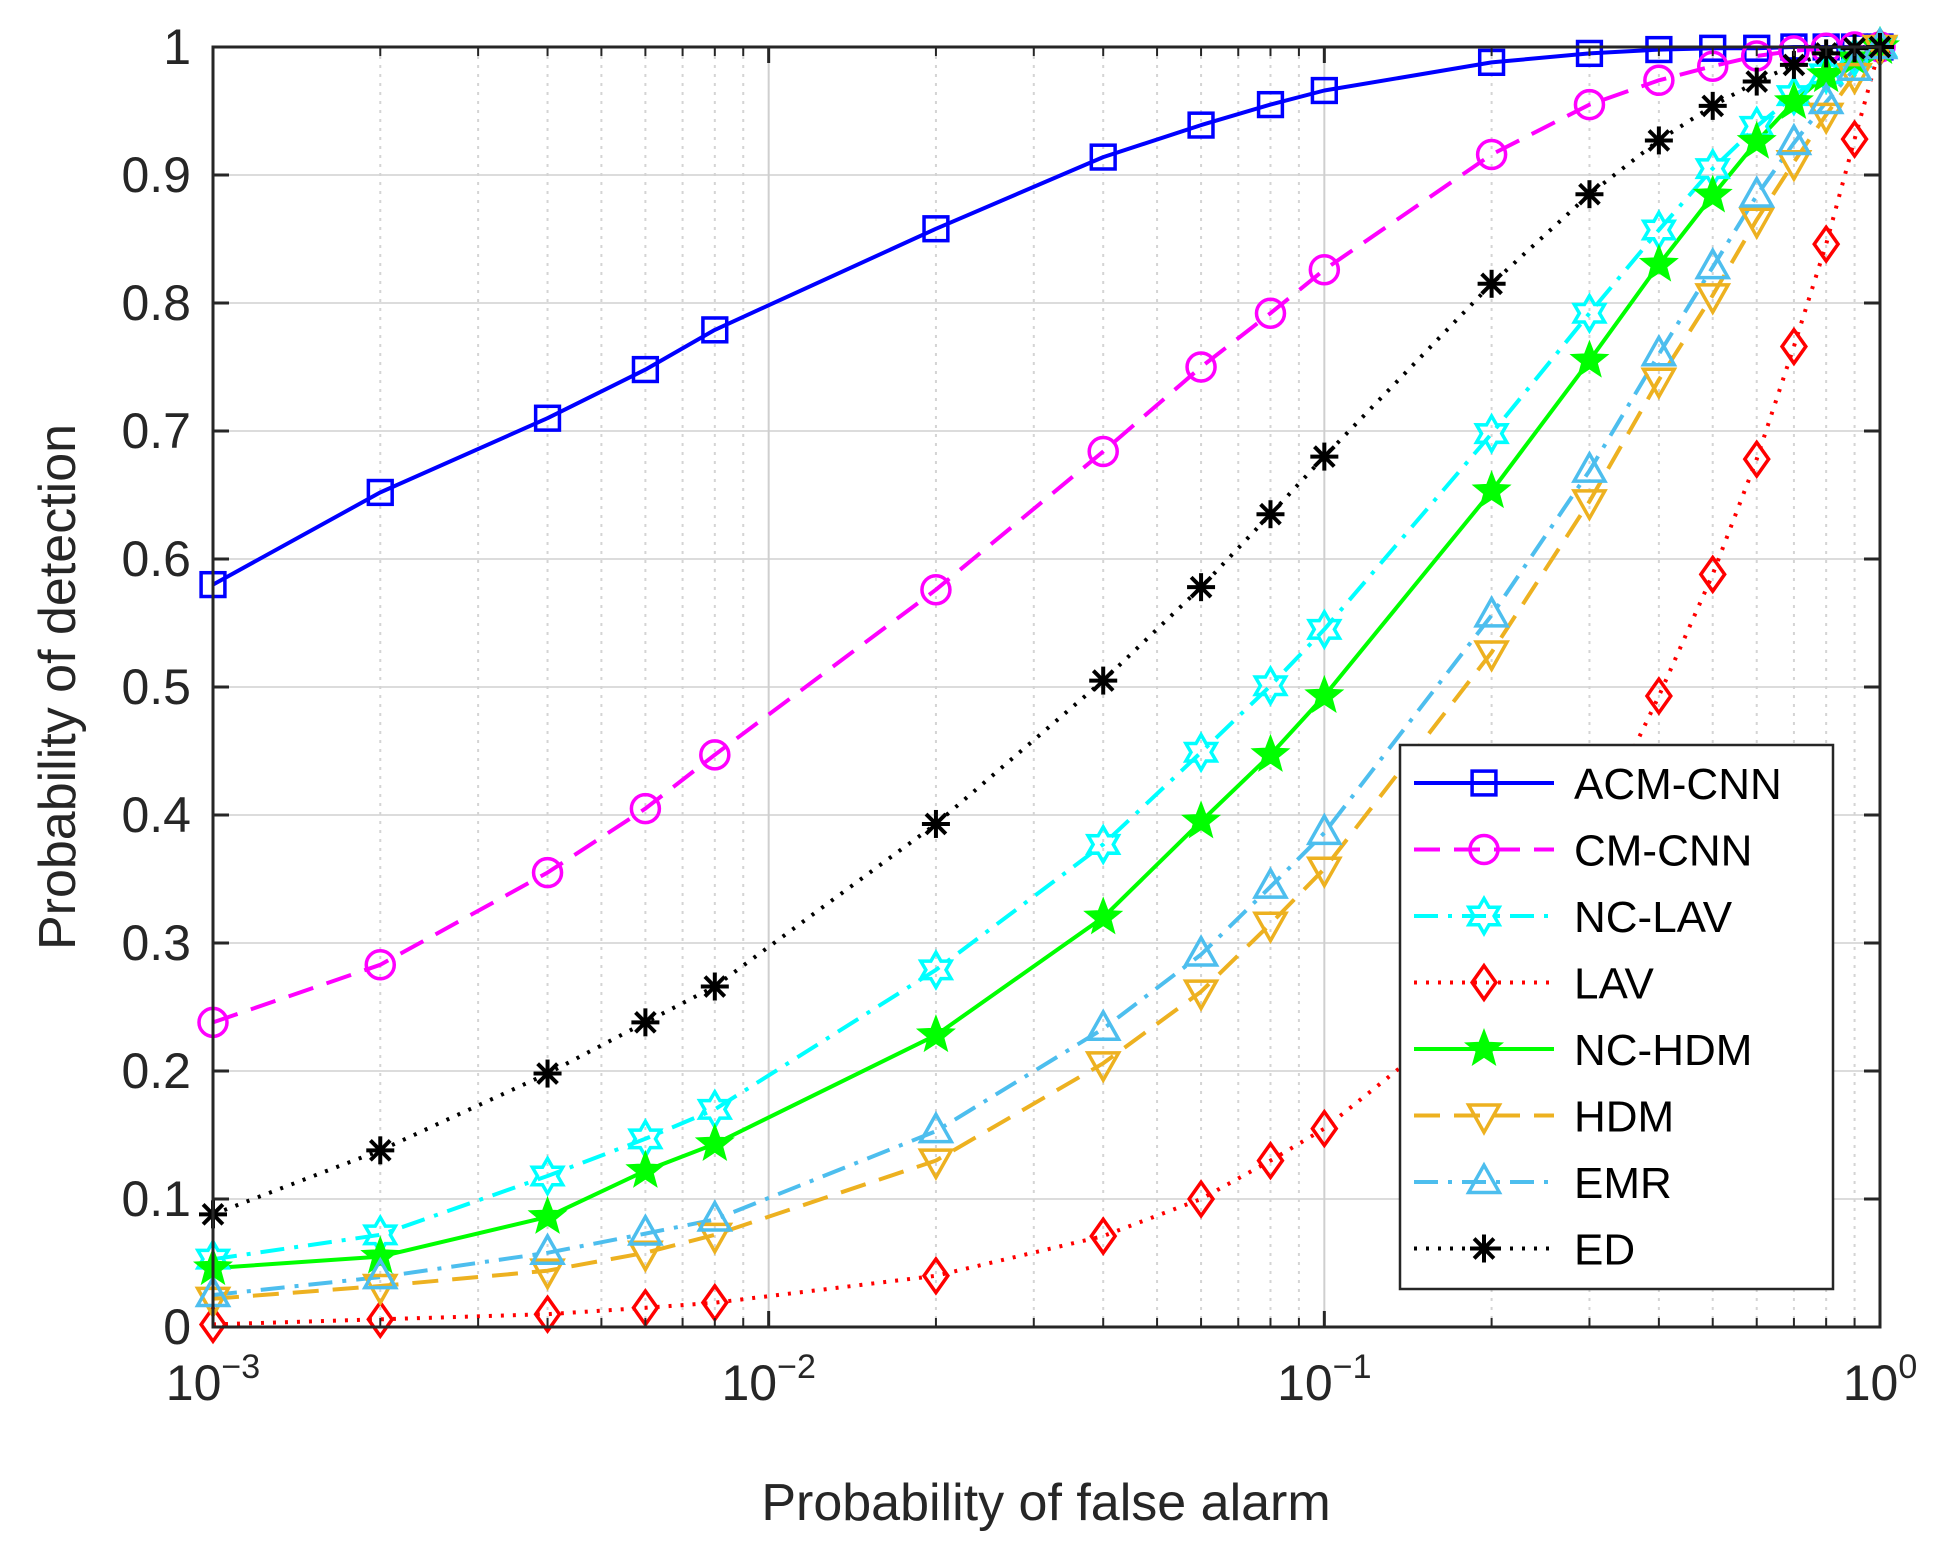  I want to click on x-tick-label: 10⁻¹, so click(1324, 1379).